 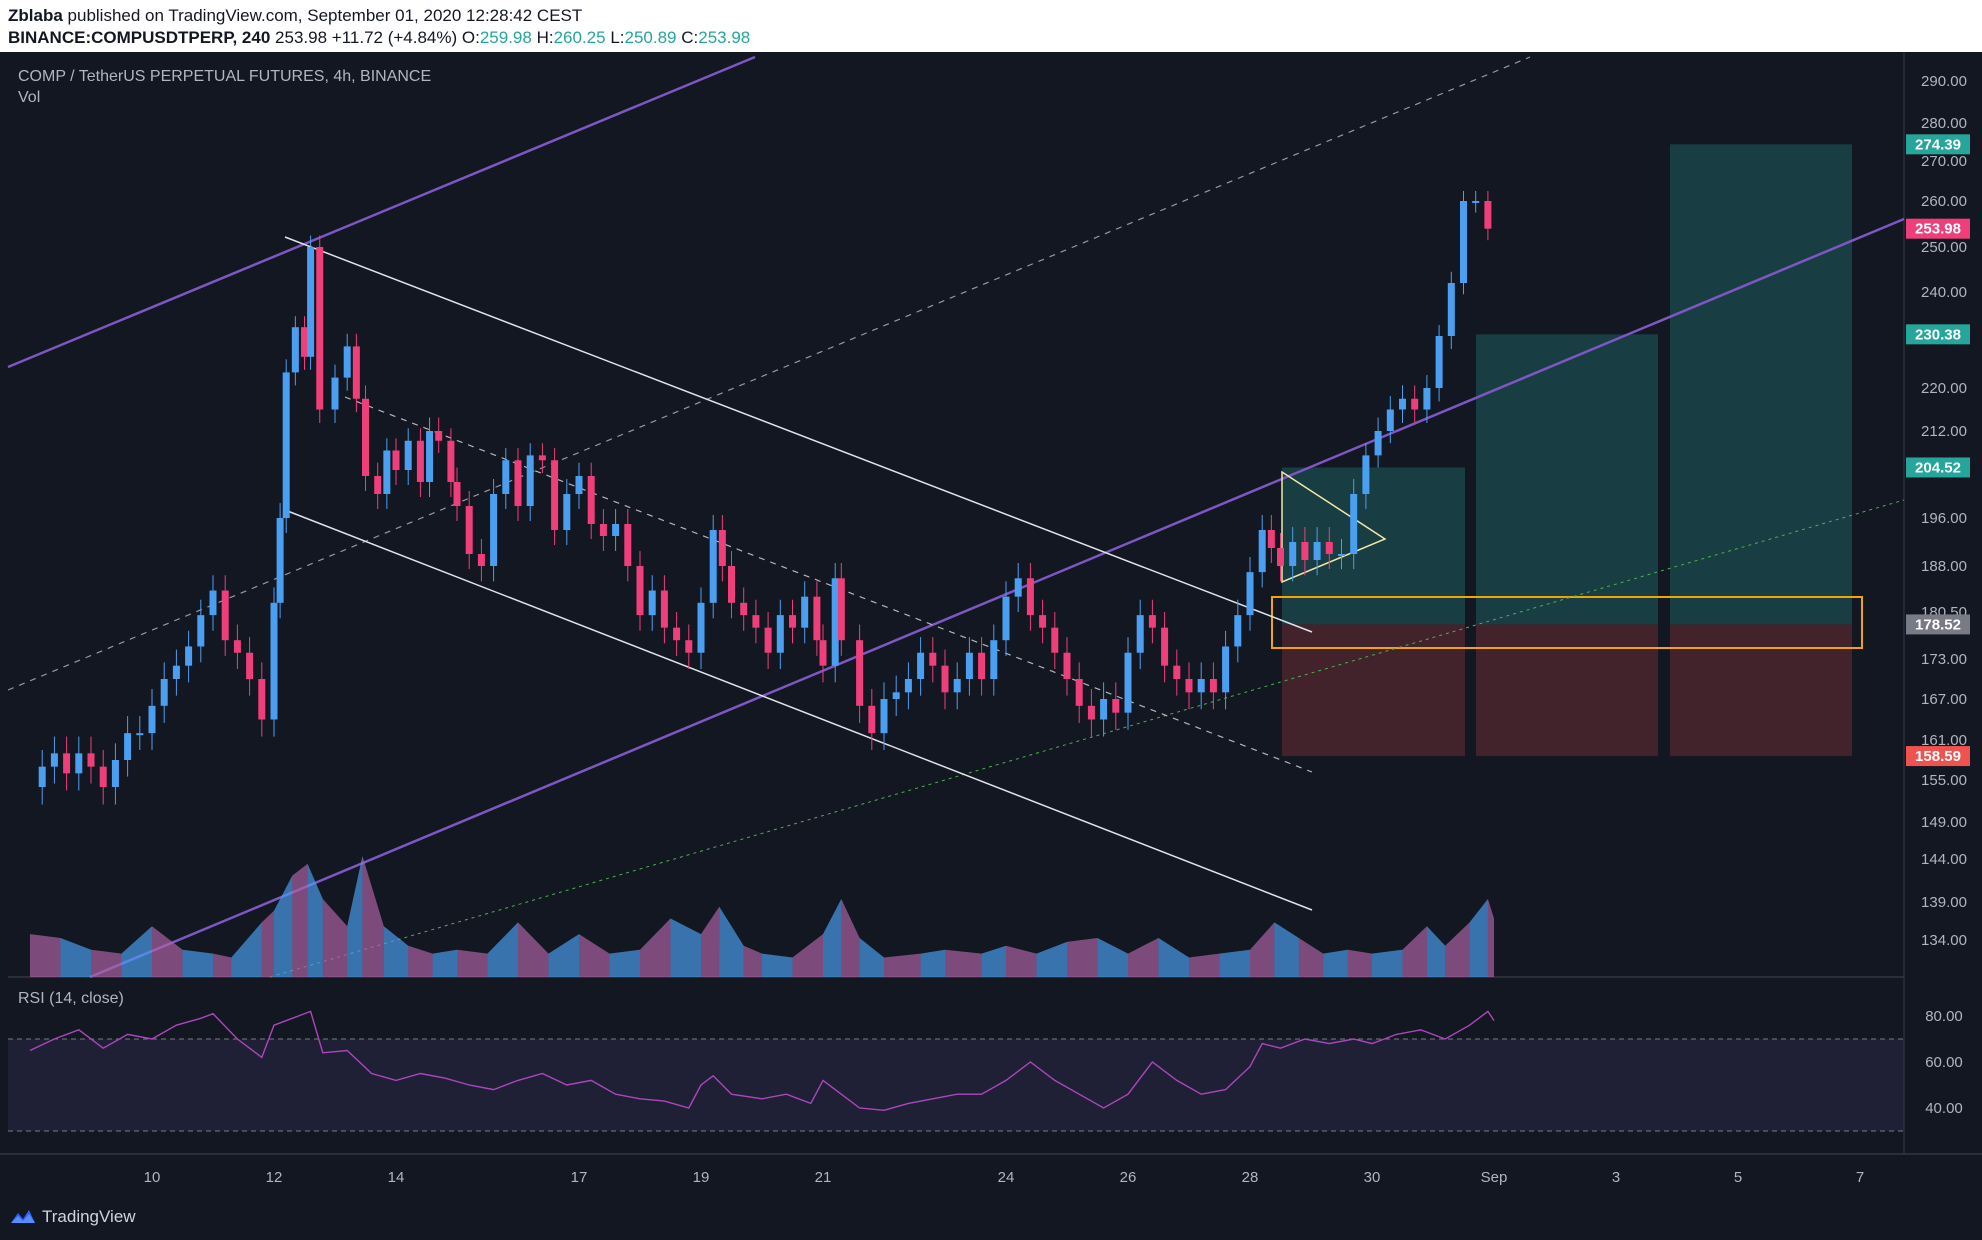 What do you see at coordinates (1128, 1177) in the screenshot?
I see `time-tick-label: 26` at bounding box center [1128, 1177].